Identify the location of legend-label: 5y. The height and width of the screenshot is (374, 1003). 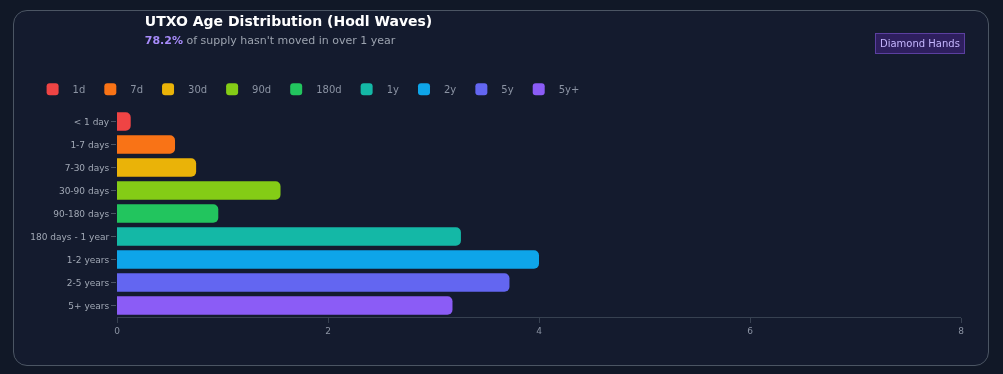
(507, 90).